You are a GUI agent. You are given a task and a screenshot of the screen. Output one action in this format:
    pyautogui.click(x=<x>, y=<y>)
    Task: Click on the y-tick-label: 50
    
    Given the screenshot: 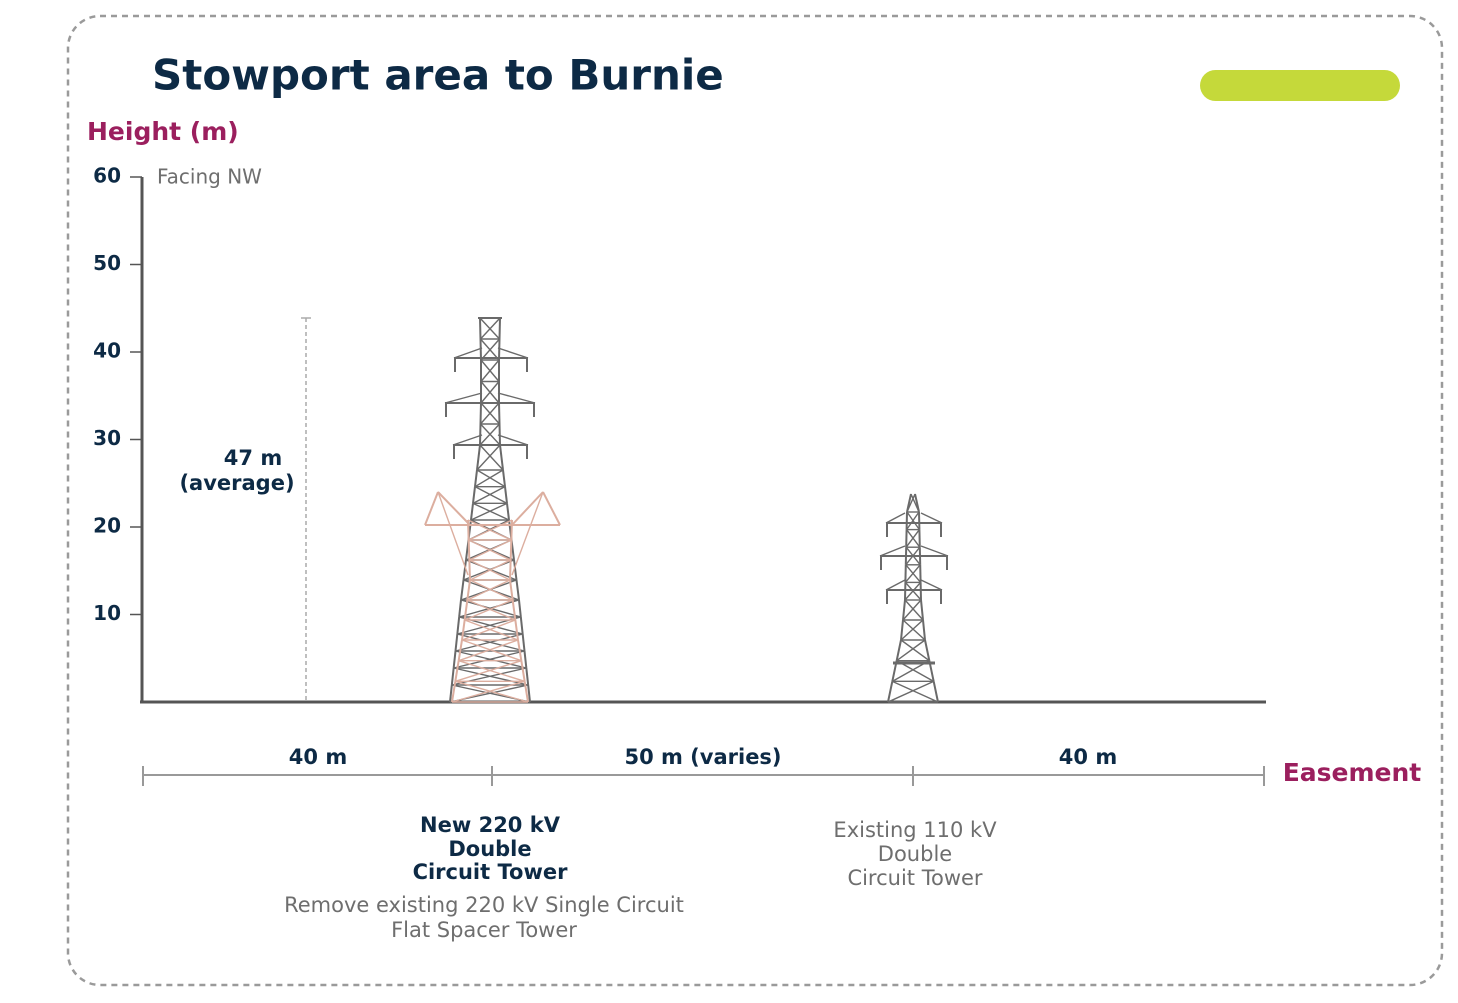 What is the action you would take?
    pyautogui.click(x=107, y=263)
    